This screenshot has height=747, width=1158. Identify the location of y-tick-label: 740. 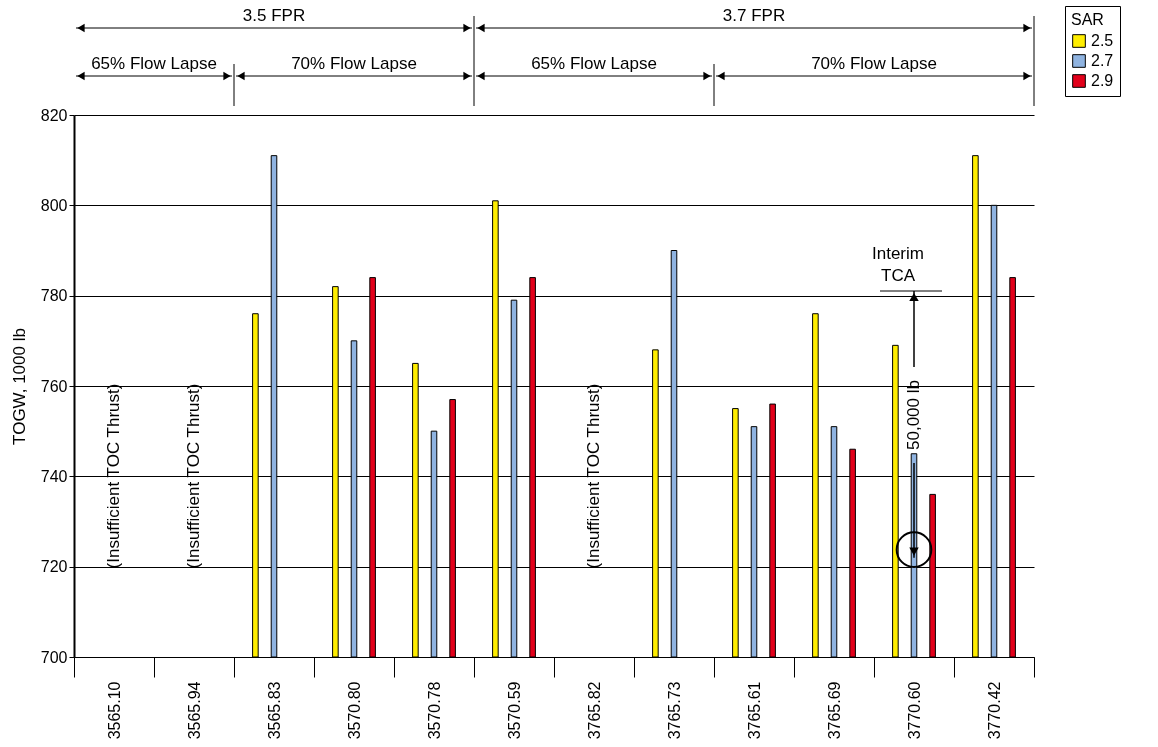
(54, 476).